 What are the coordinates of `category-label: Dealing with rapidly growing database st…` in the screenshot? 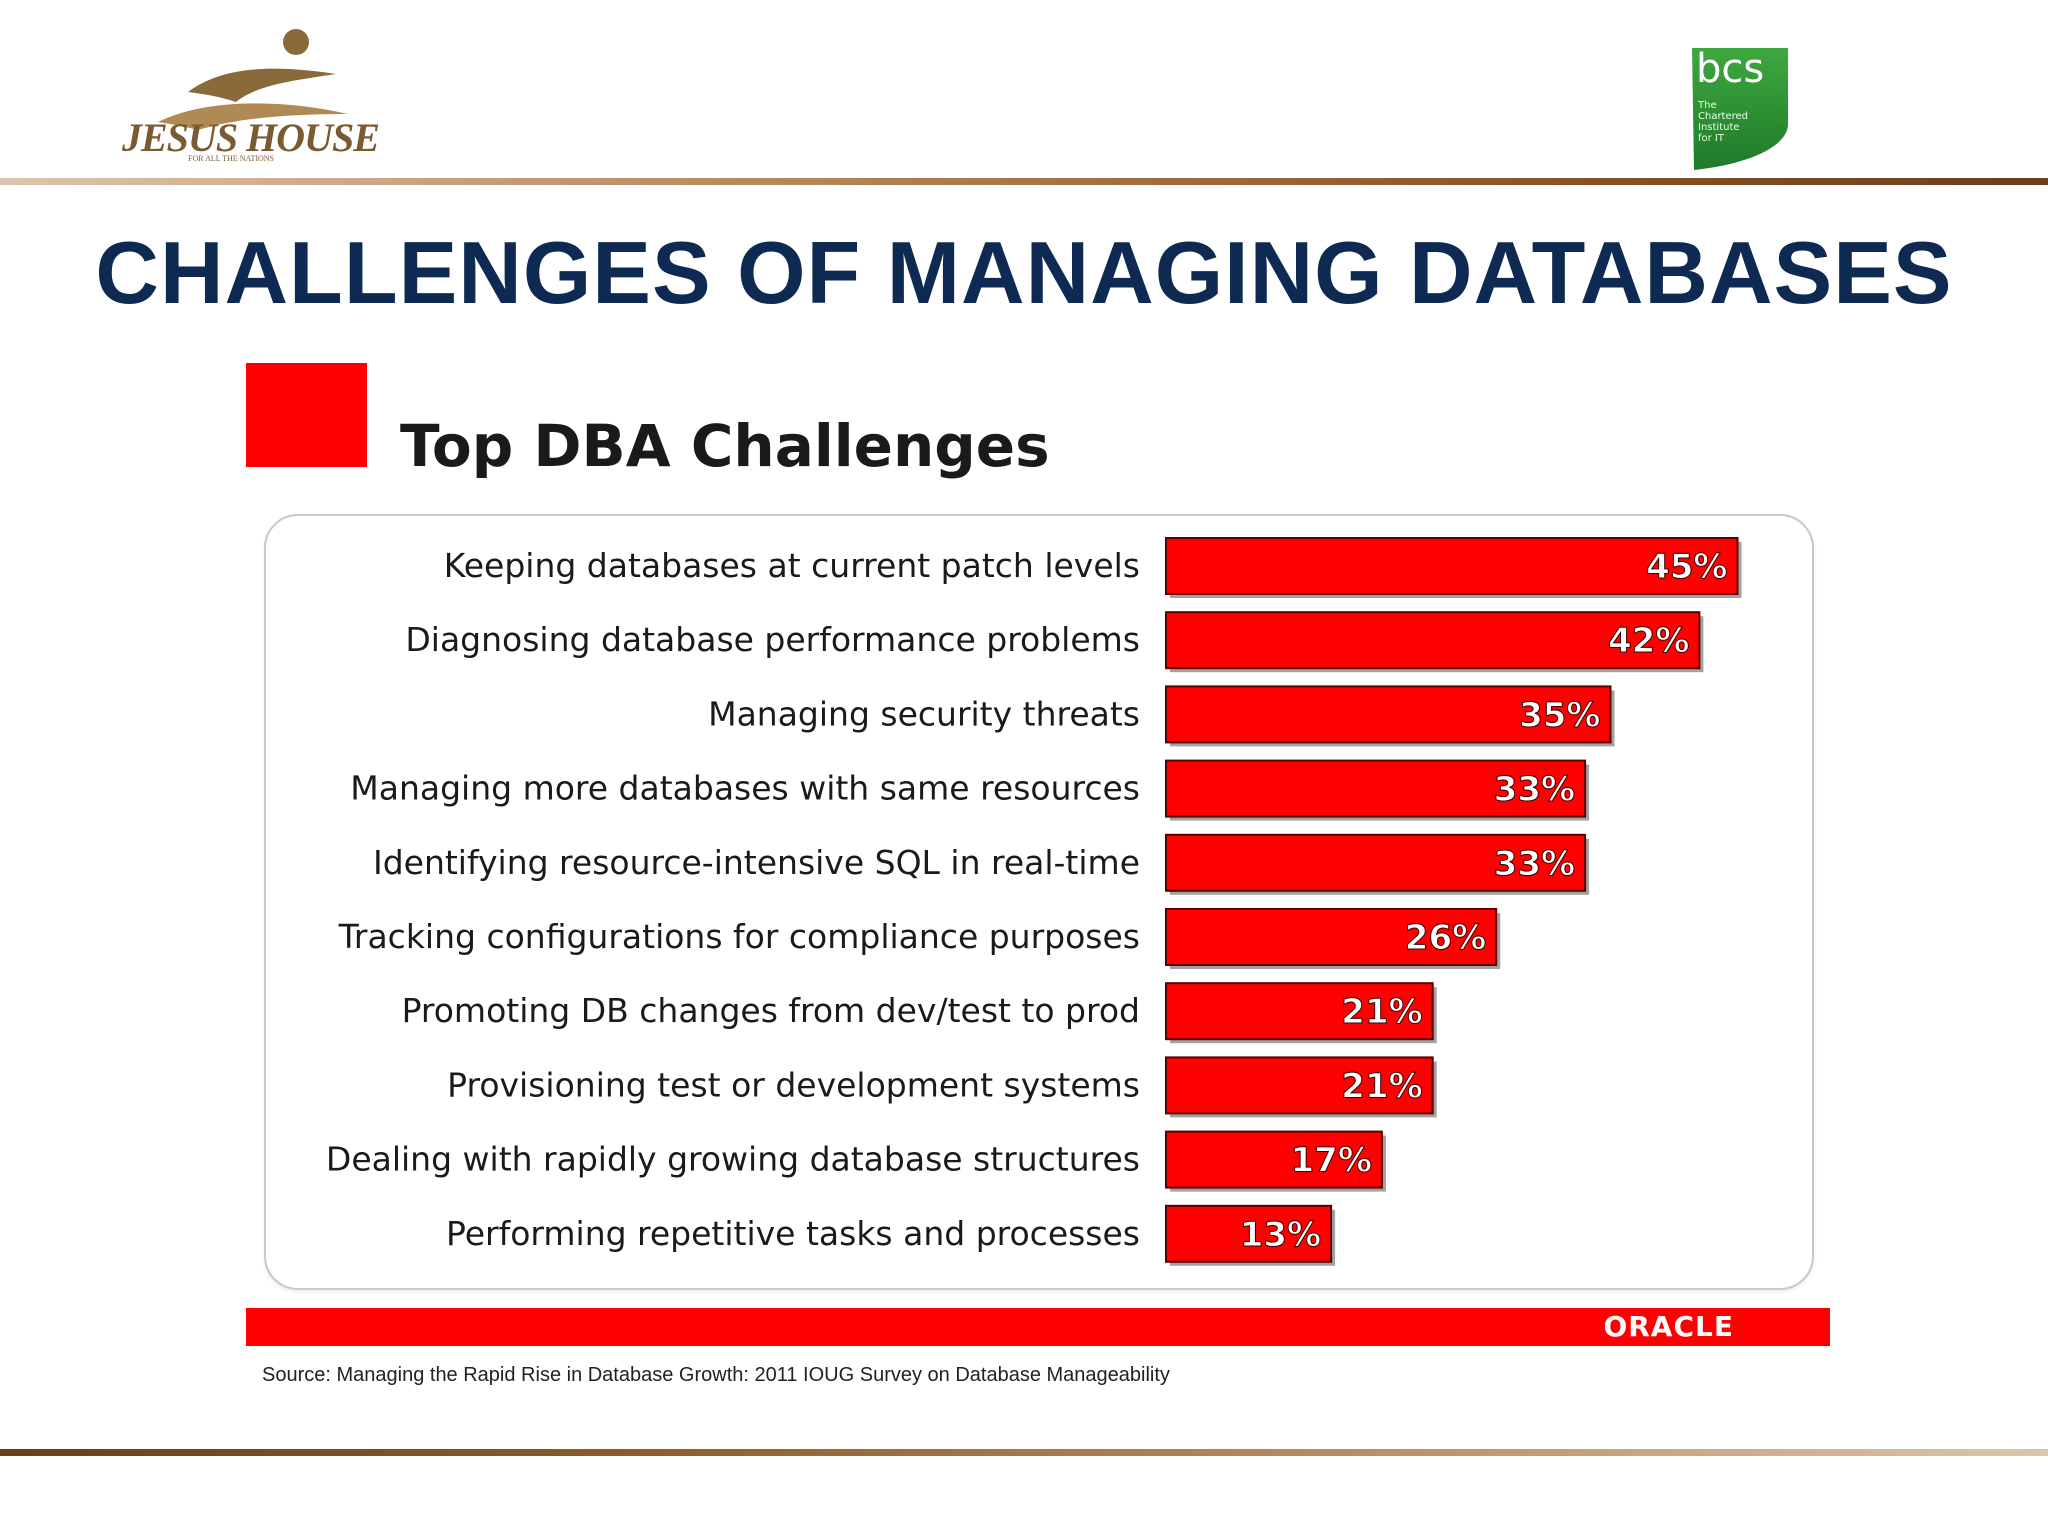 It's located at (733, 1159).